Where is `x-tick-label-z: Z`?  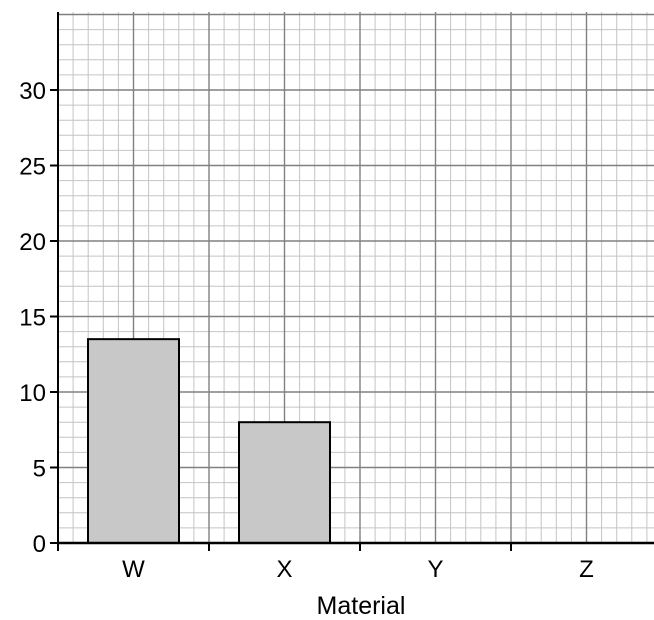 x-tick-label-z: Z is located at coordinates (586, 569).